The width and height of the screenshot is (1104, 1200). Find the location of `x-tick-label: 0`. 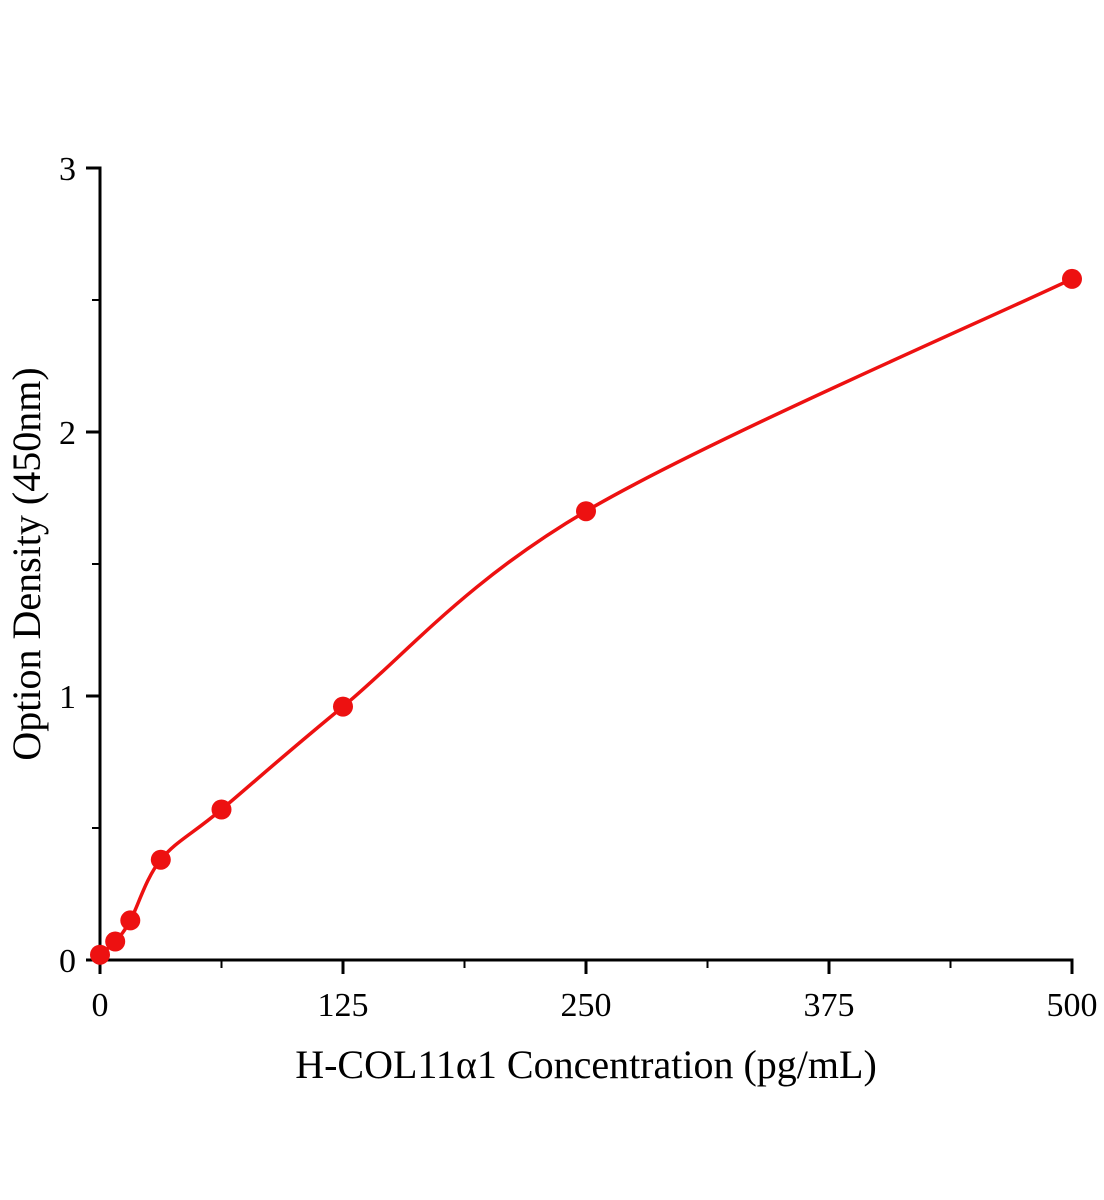

x-tick-label: 0 is located at coordinates (100, 1005).